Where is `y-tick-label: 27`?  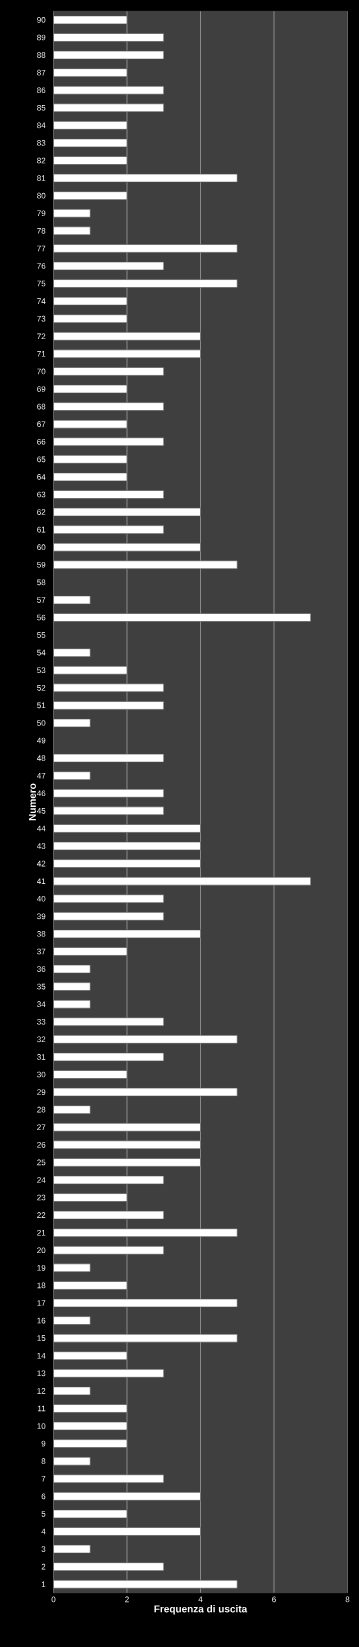
y-tick-label: 27 is located at coordinates (41, 1127).